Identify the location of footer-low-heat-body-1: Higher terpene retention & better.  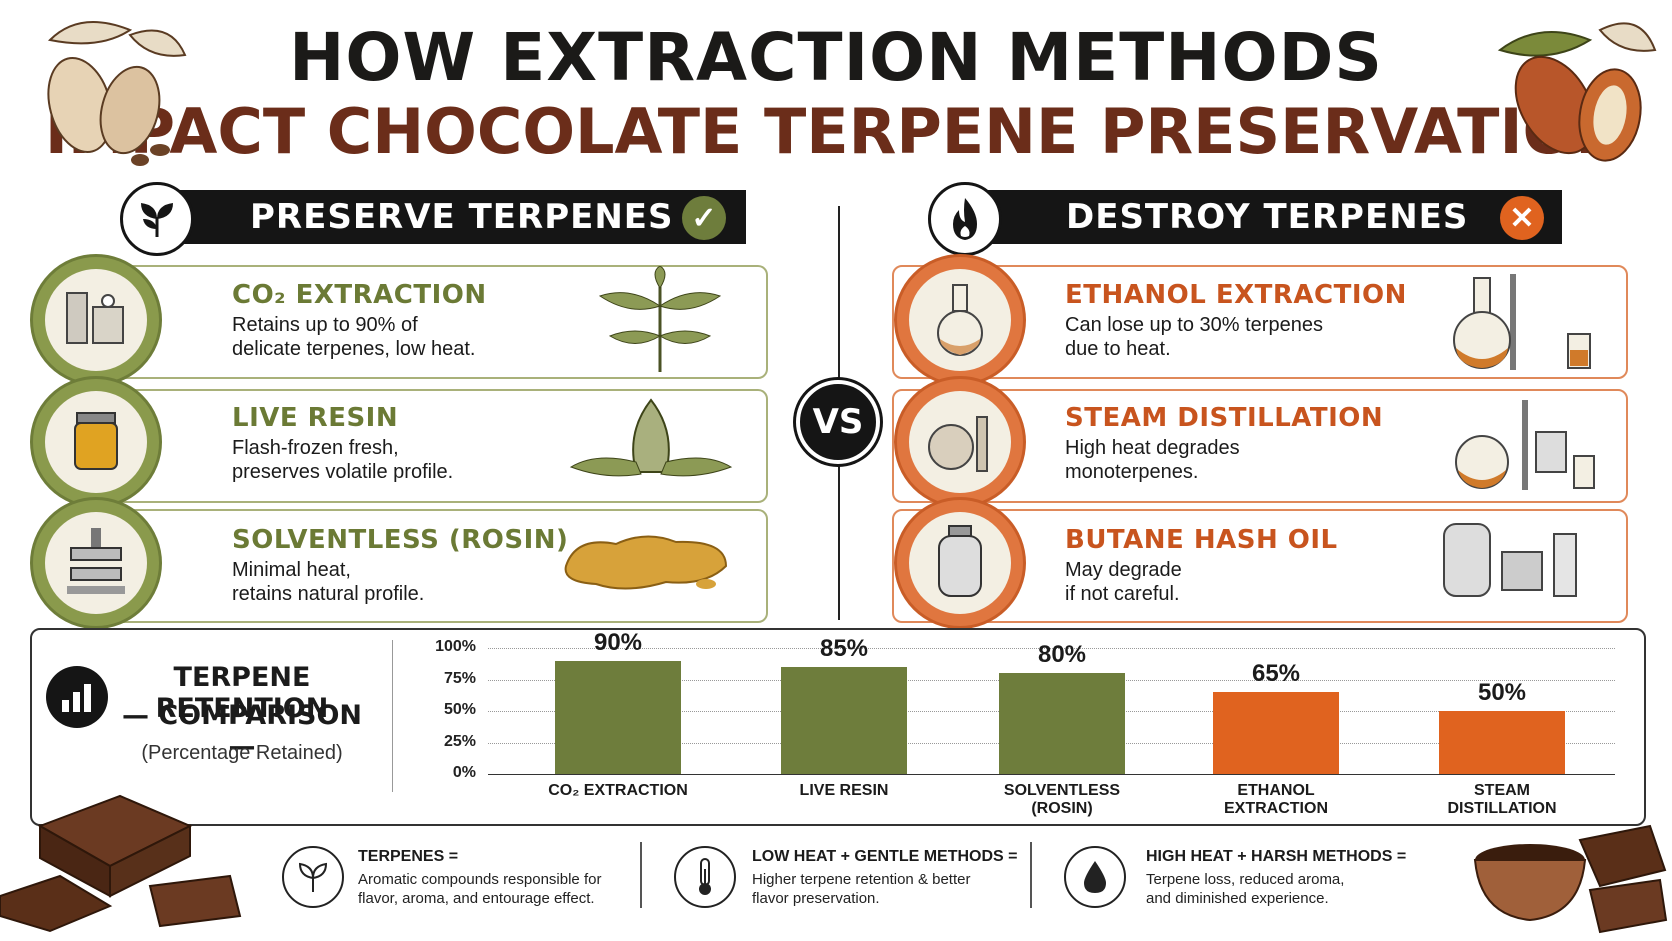
(861, 879).